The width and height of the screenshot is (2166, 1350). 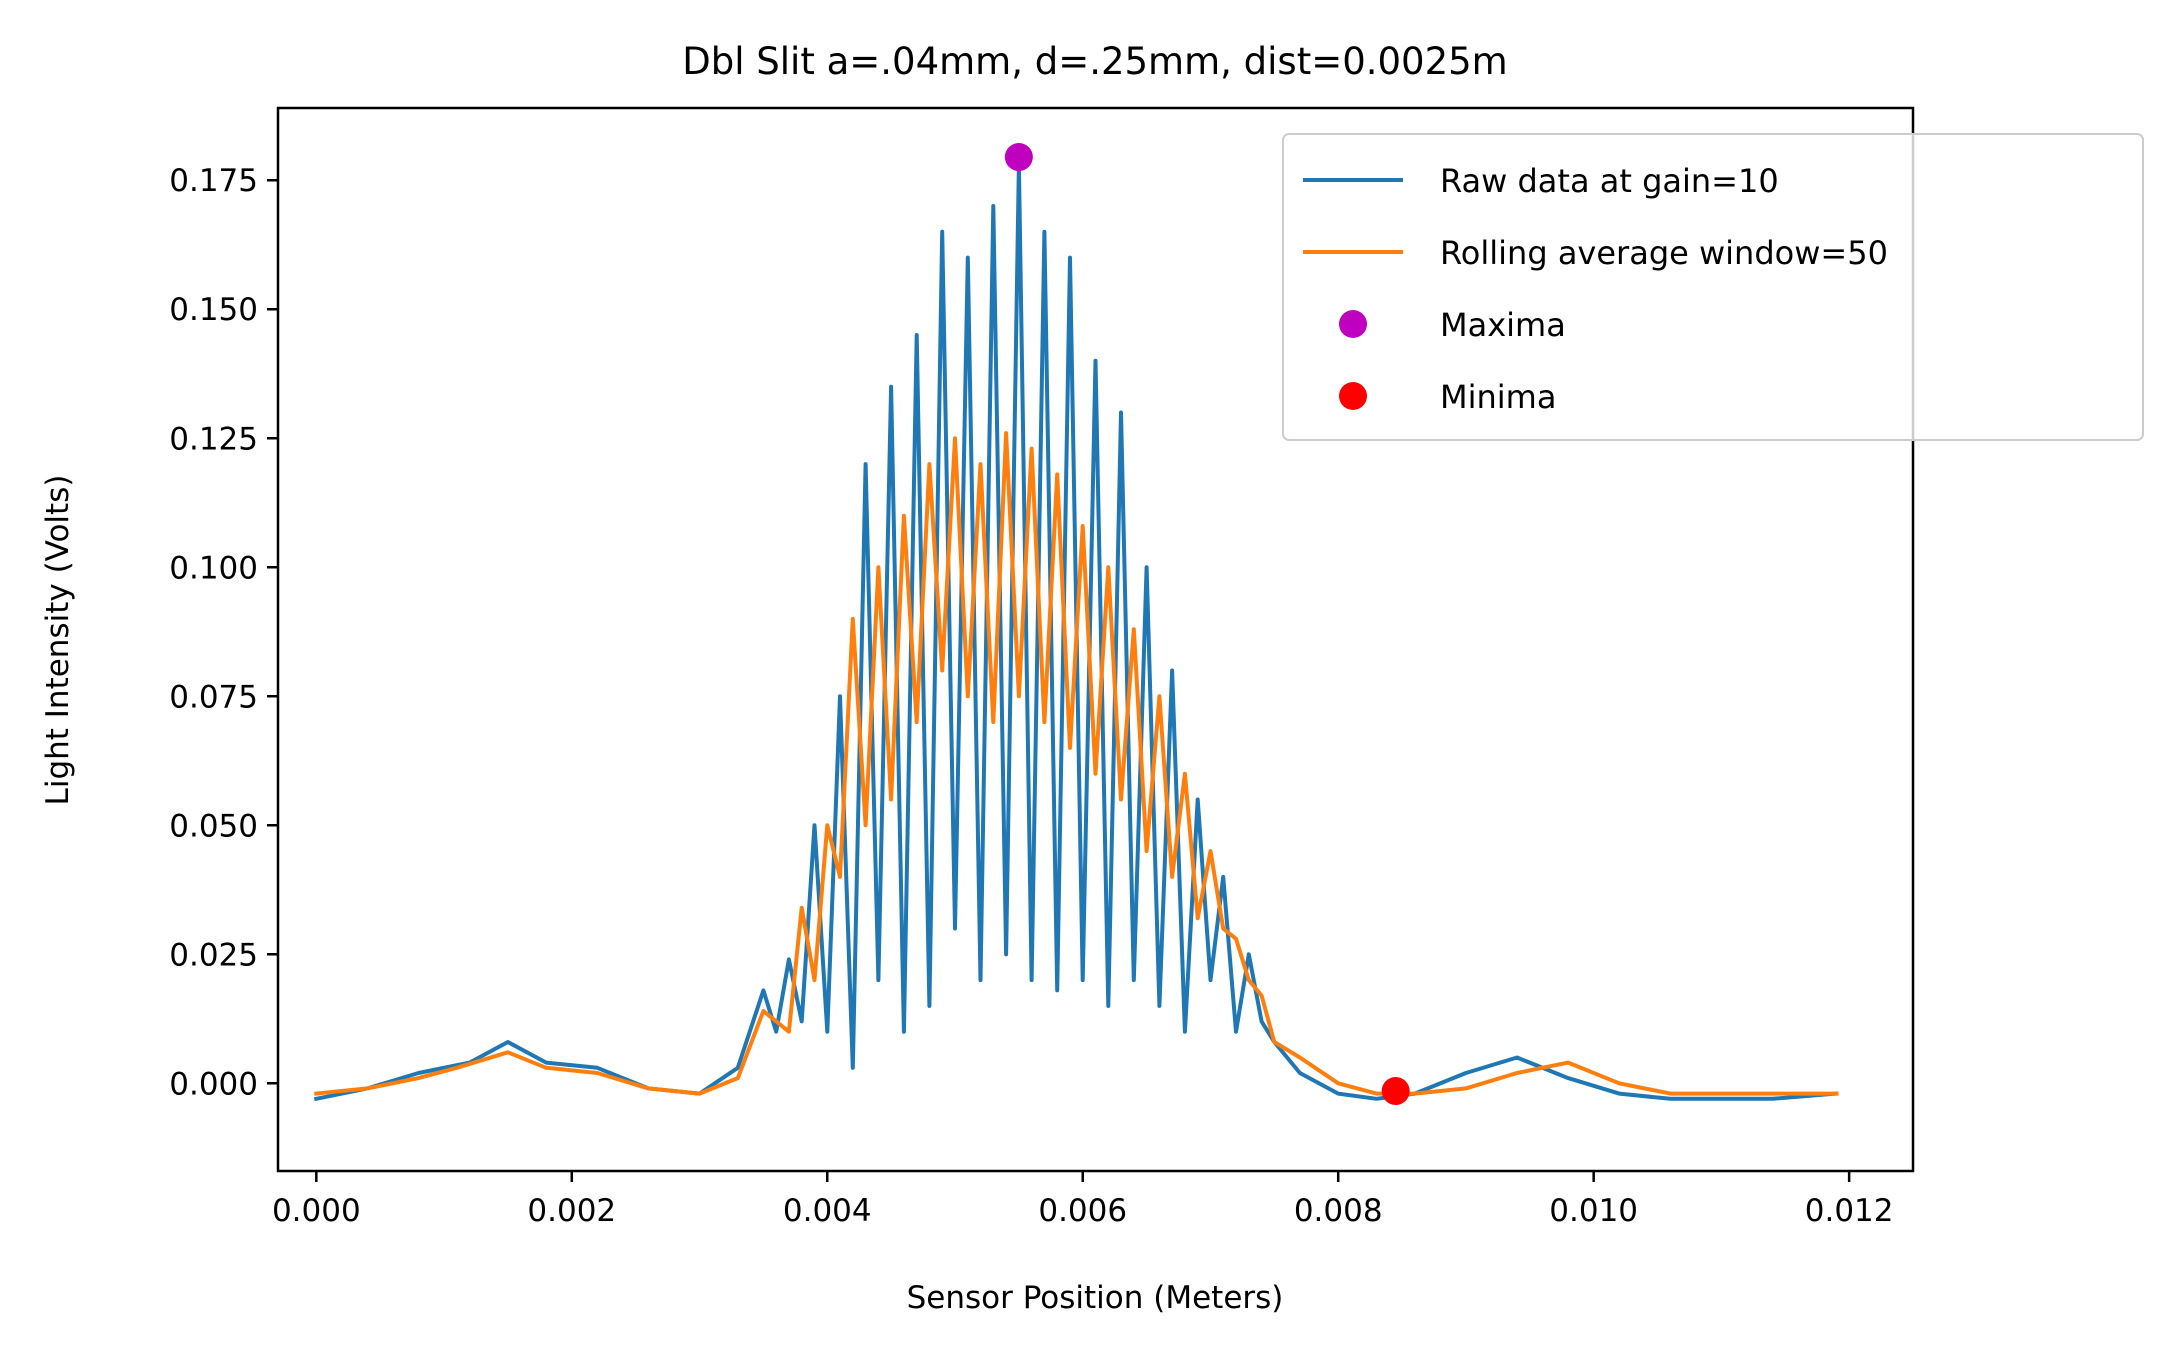 I want to click on x-tick-label: 0.002, so click(x=571, y=1211).